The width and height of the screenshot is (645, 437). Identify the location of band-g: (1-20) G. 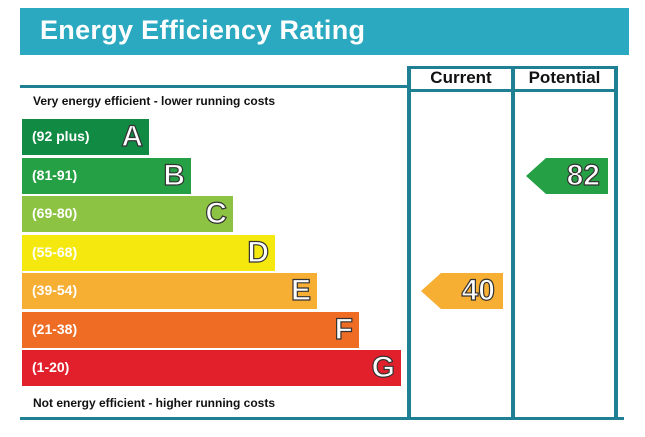
(211, 368).